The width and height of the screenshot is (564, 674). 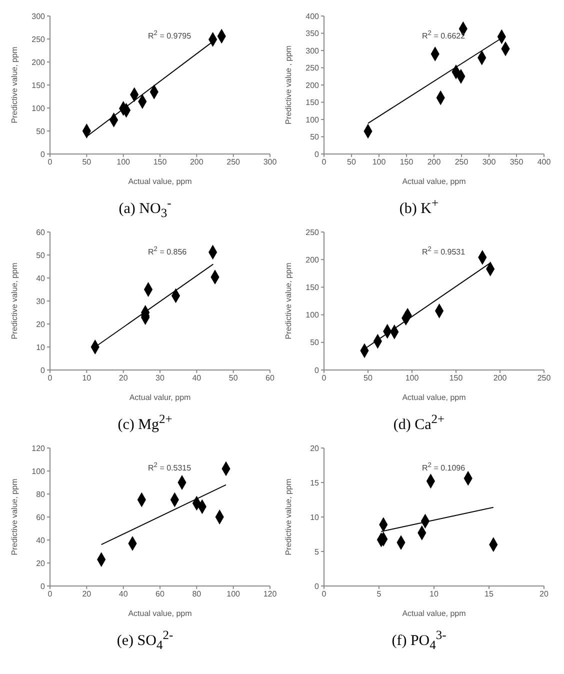 What do you see at coordinates (41, 494) in the screenshot?
I see `y-tick-label: 80` at bounding box center [41, 494].